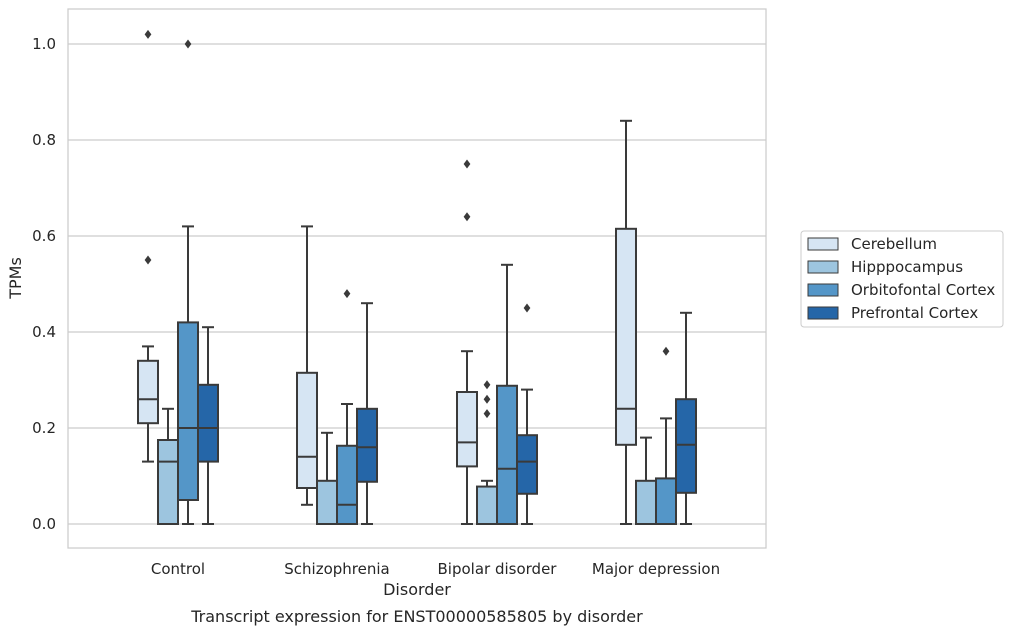 This screenshot has width=1014, height=634. Describe the element at coordinates (44, 524) in the screenshot. I see `y-tick-label: 0.0` at that location.